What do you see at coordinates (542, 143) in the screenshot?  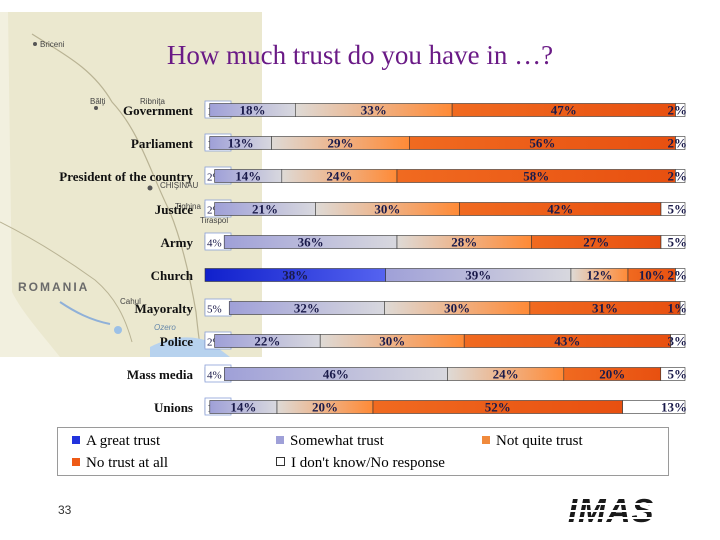 I see `data-label-no-trust: 56%` at bounding box center [542, 143].